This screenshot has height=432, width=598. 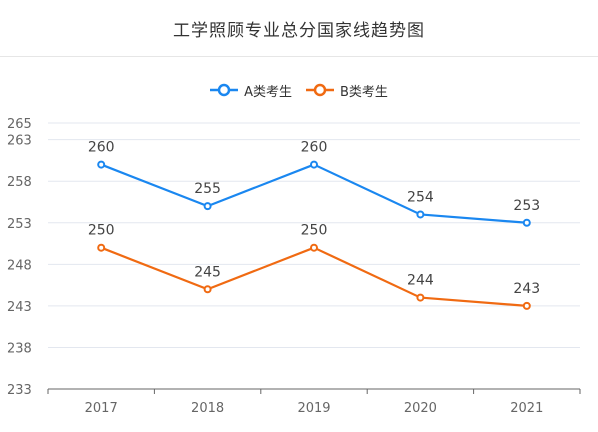 What do you see at coordinates (19, 141) in the screenshot?
I see `y-tick-label-263: 263` at bounding box center [19, 141].